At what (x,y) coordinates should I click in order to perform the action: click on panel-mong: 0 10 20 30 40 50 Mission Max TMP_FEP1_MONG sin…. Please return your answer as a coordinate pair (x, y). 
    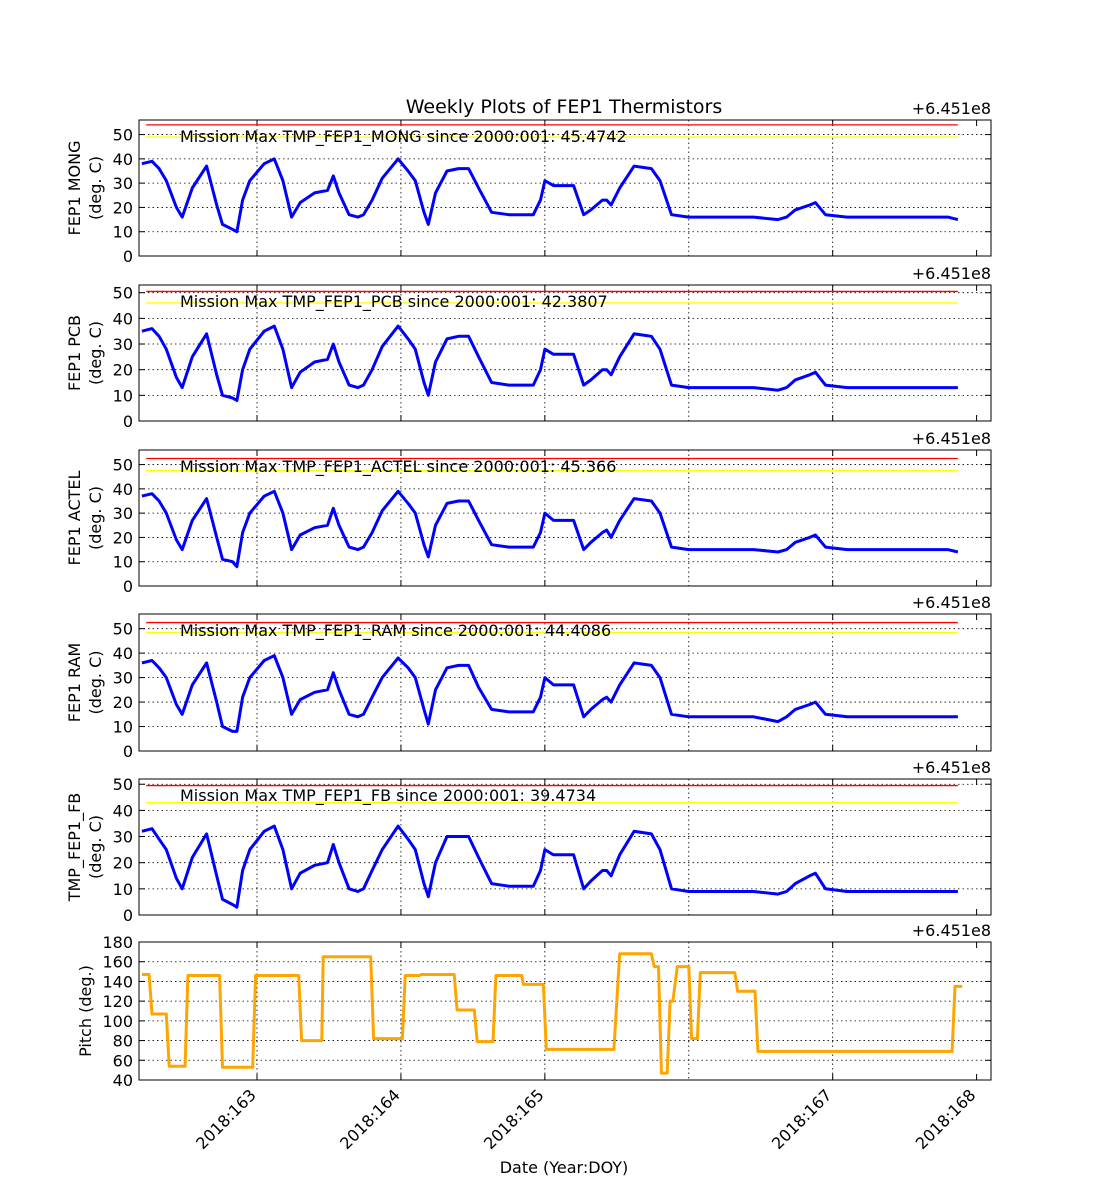
    Looking at the image, I should click on (528, 182).